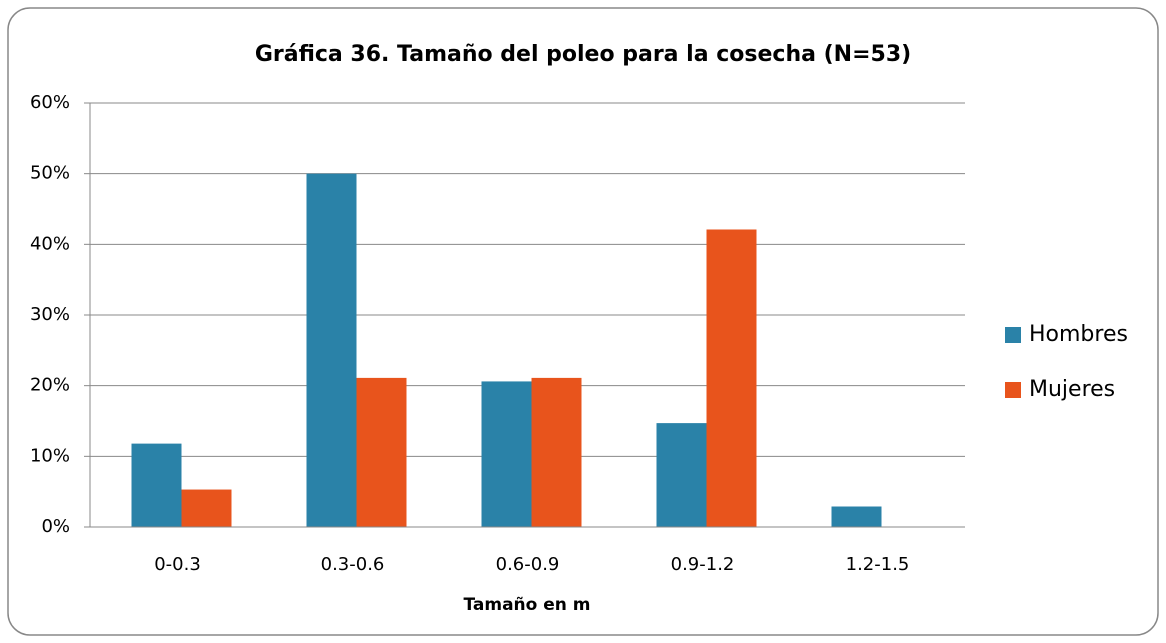  Describe the element at coordinates (1078, 334) in the screenshot. I see `legend-label: Hombres` at that location.